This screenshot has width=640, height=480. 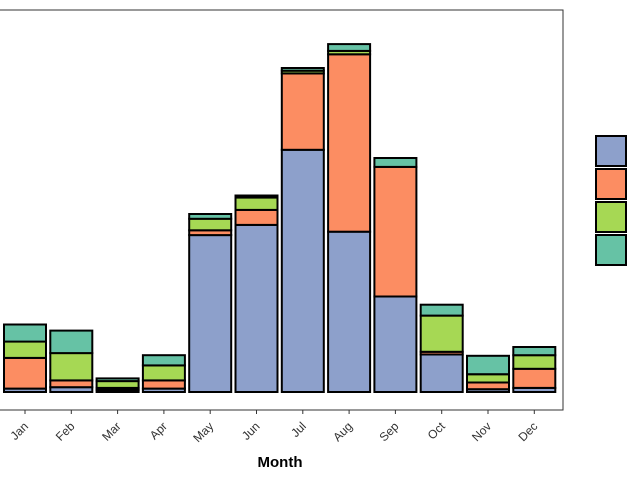 I want to click on legend, so click(x=611, y=200).